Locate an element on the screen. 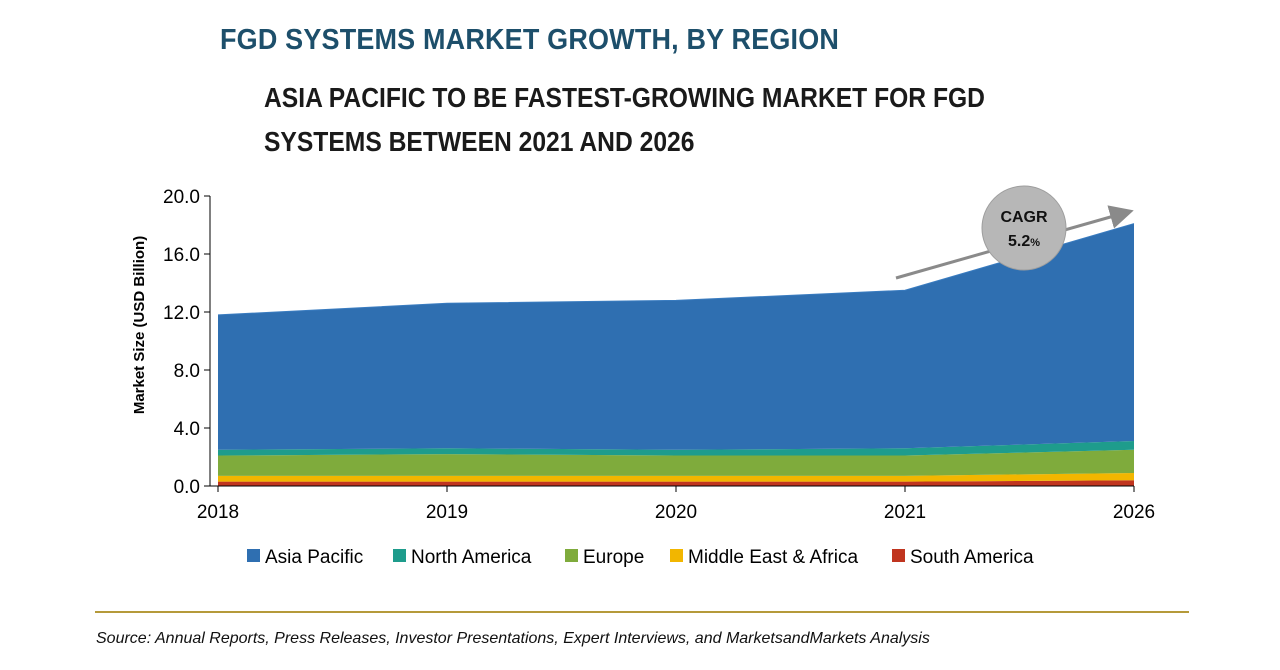 The image size is (1280, 670). y-tick-label: 0.0 is located at coordinates (187, 487).